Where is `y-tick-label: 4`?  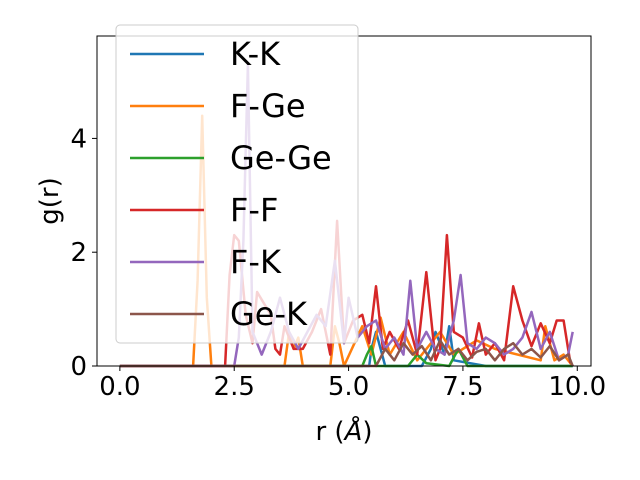 y-tick-label: 4 is located at coordinates (78, 139).